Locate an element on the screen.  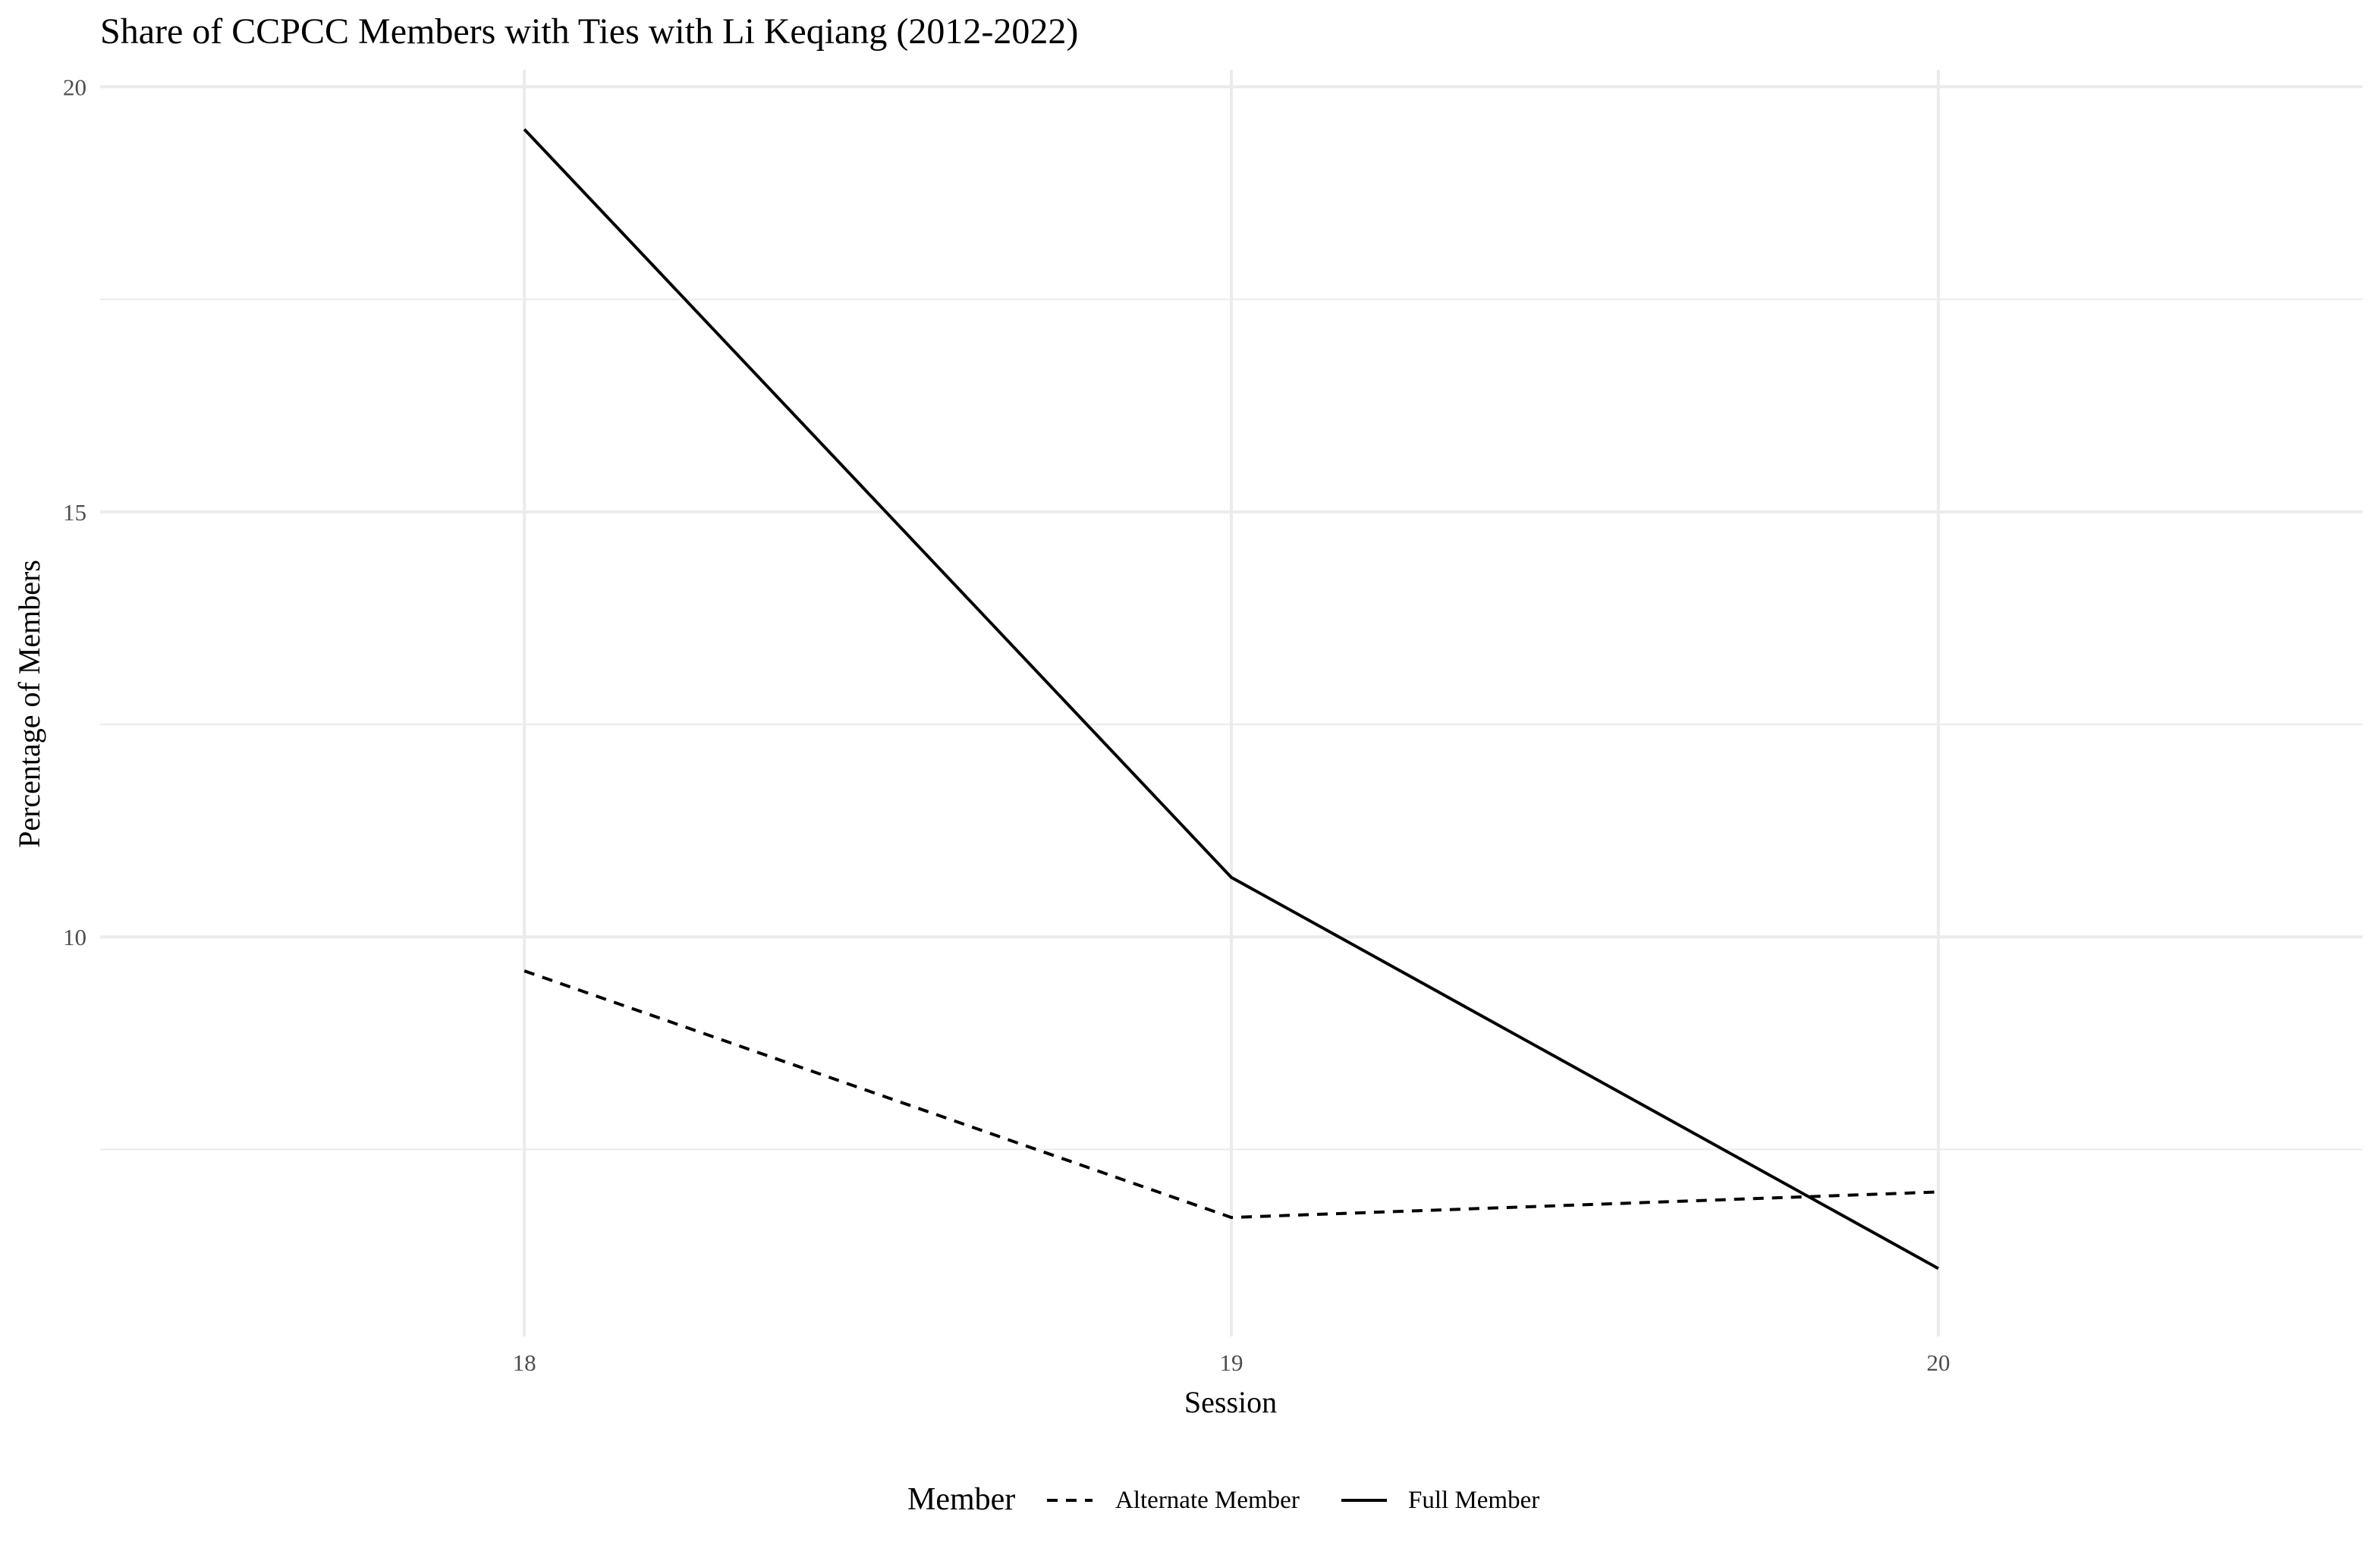
legend-title: Member is located at coordinates (961, 1499).